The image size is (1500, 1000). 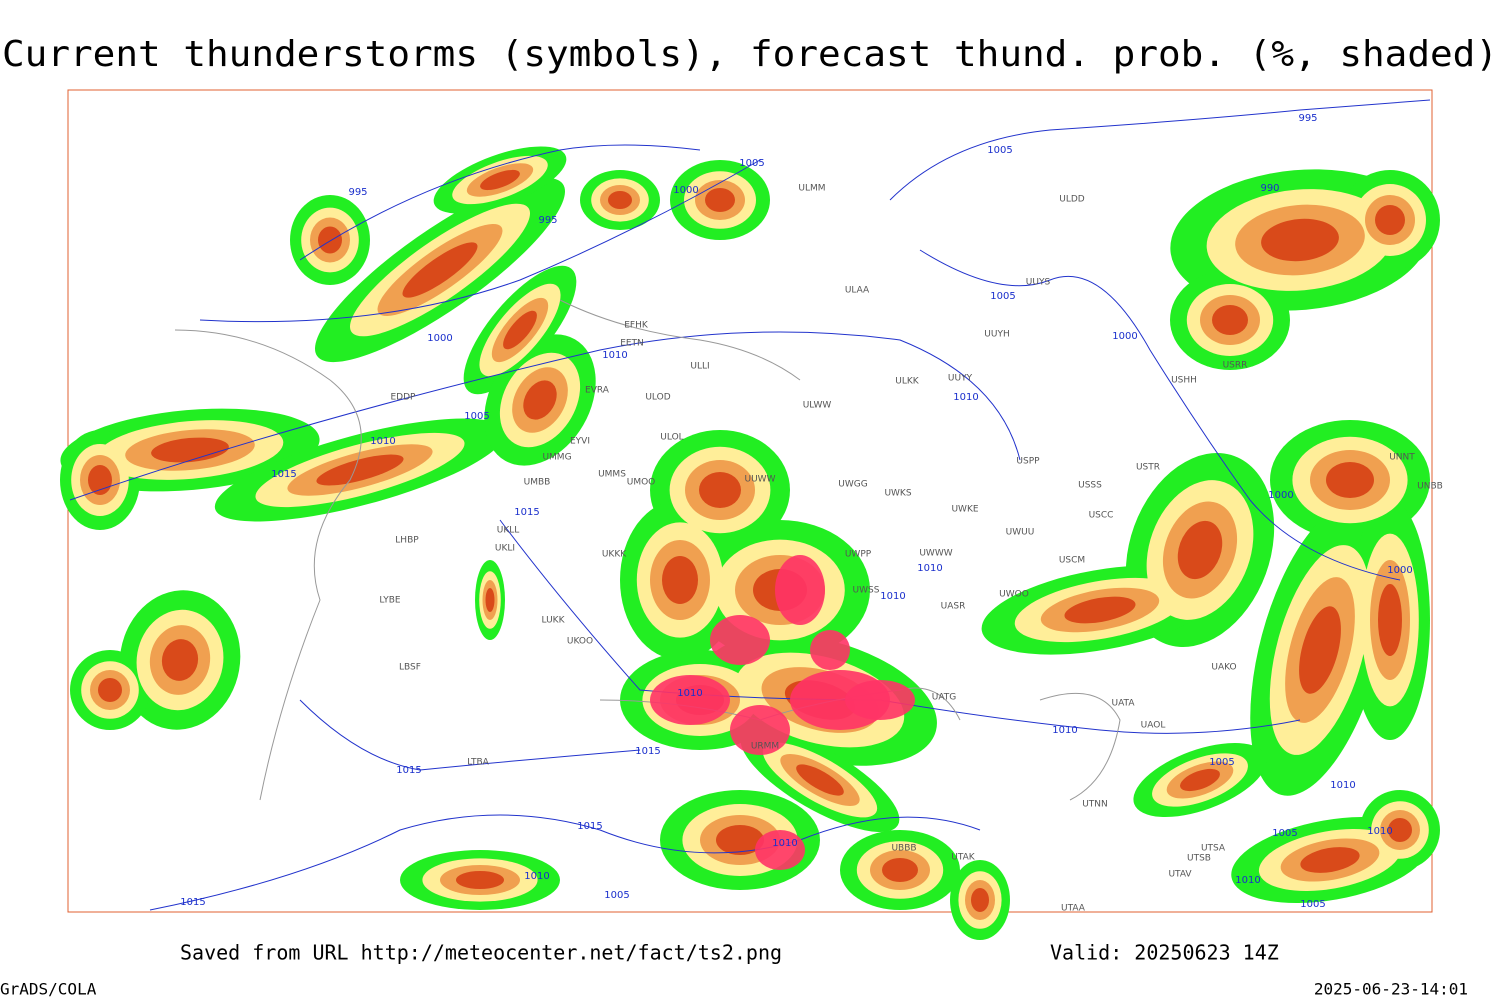 What do you see at coordinates (1164, 953) in the screenshot?
I see `valid-time: Valid: 20250623 14Z` at bounding box center [1164, 953].